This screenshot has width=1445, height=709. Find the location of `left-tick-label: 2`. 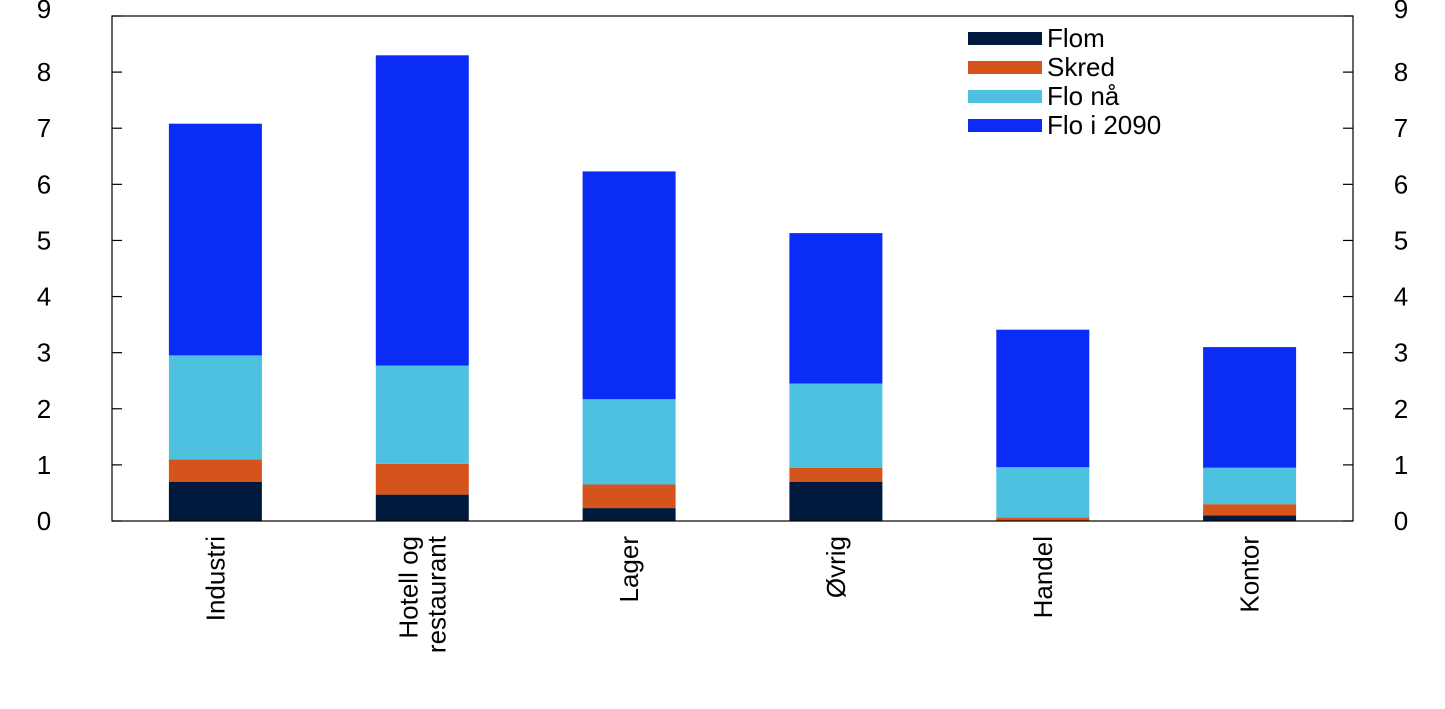

left-tick-label: 2 is located at coordinates (44, 409).